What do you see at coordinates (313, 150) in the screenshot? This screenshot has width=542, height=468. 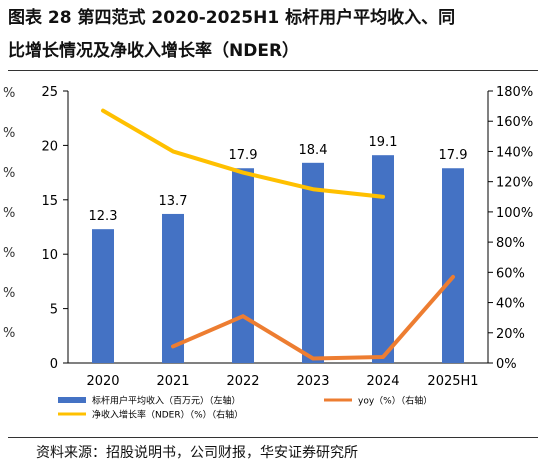 I see `bar-data-label: 18.4` at bounding box center [313, 150].